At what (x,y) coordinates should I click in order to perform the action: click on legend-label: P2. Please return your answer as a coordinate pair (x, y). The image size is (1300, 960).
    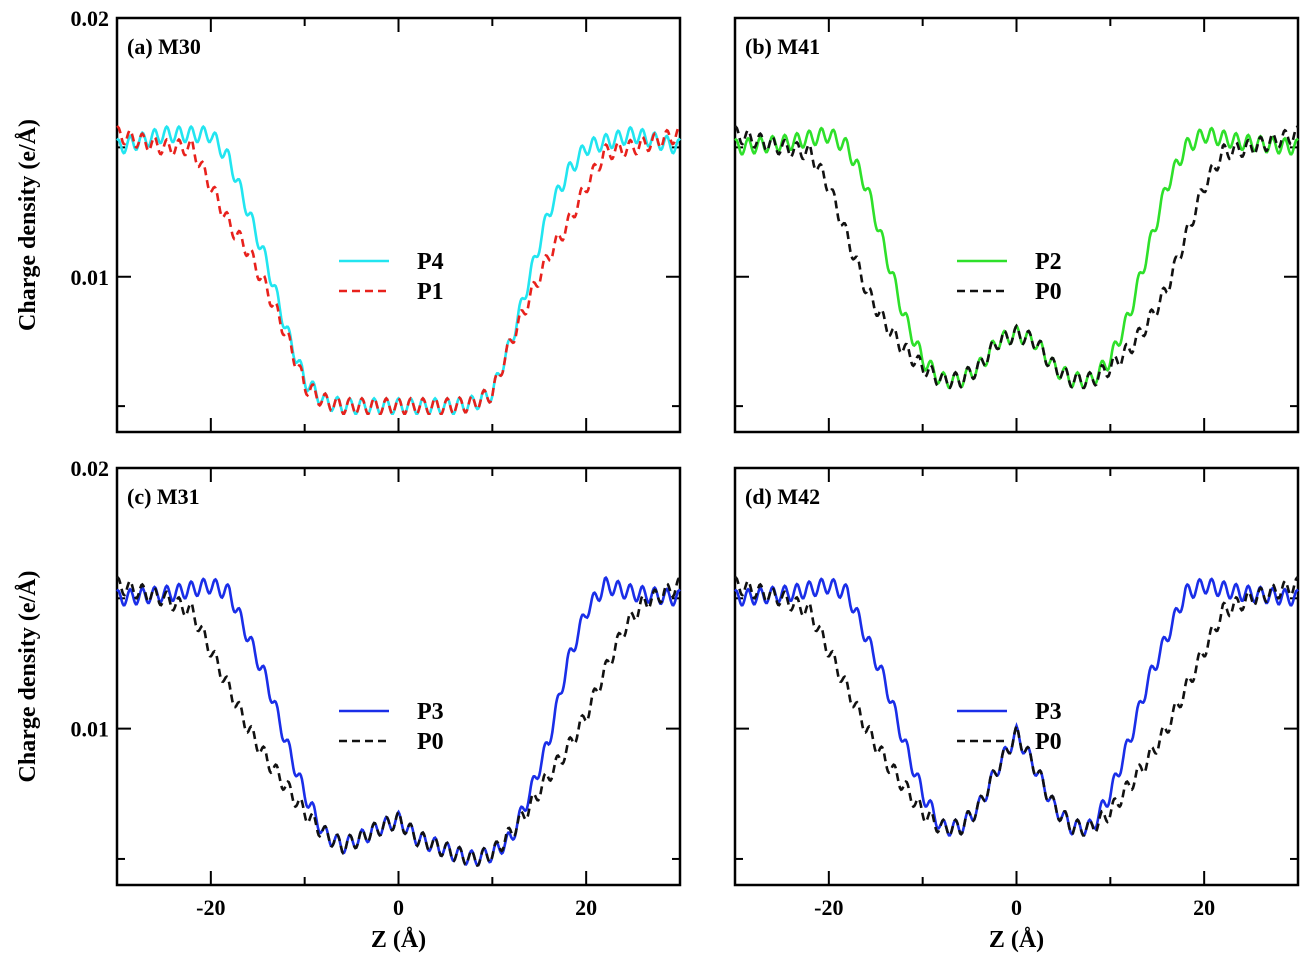
    Looking at the image, I should click on (1048, 262).